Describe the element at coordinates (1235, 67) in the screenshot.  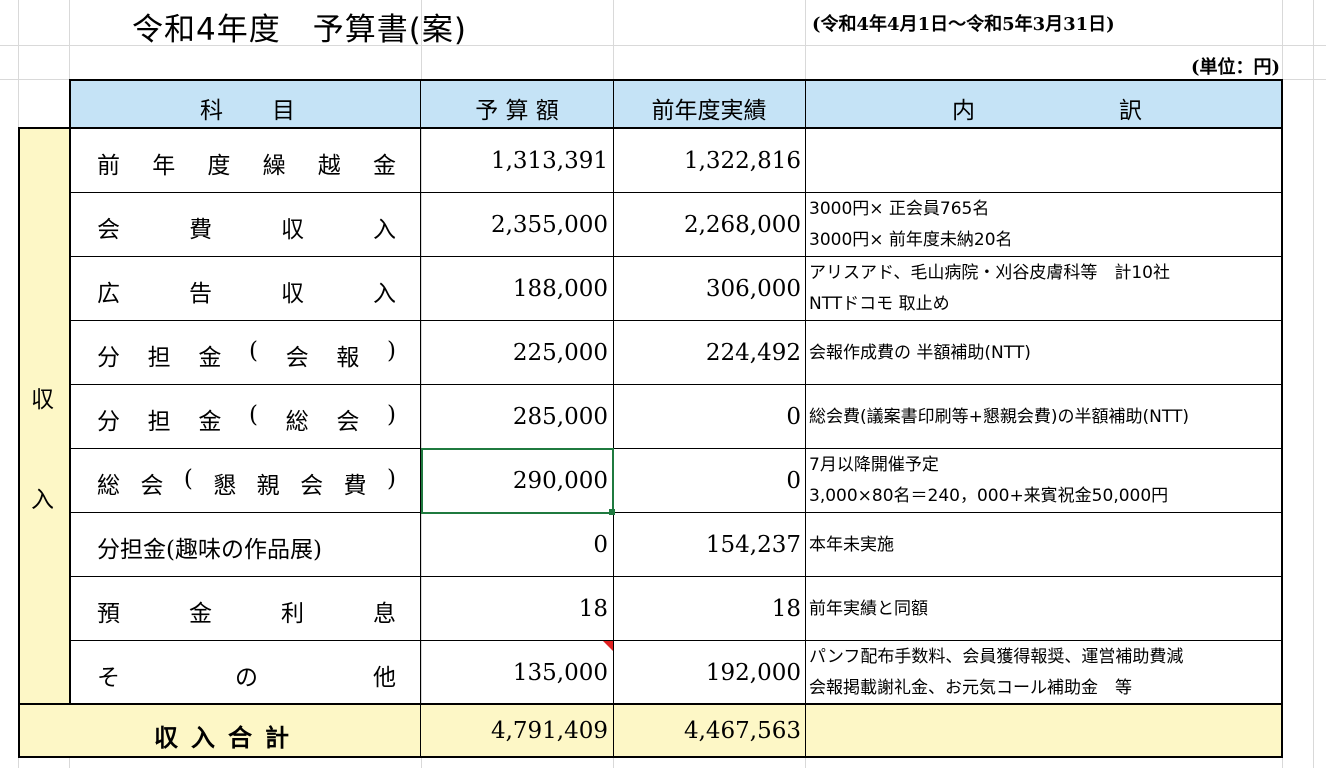
I see `unit-label: (単位：円)` at that location.